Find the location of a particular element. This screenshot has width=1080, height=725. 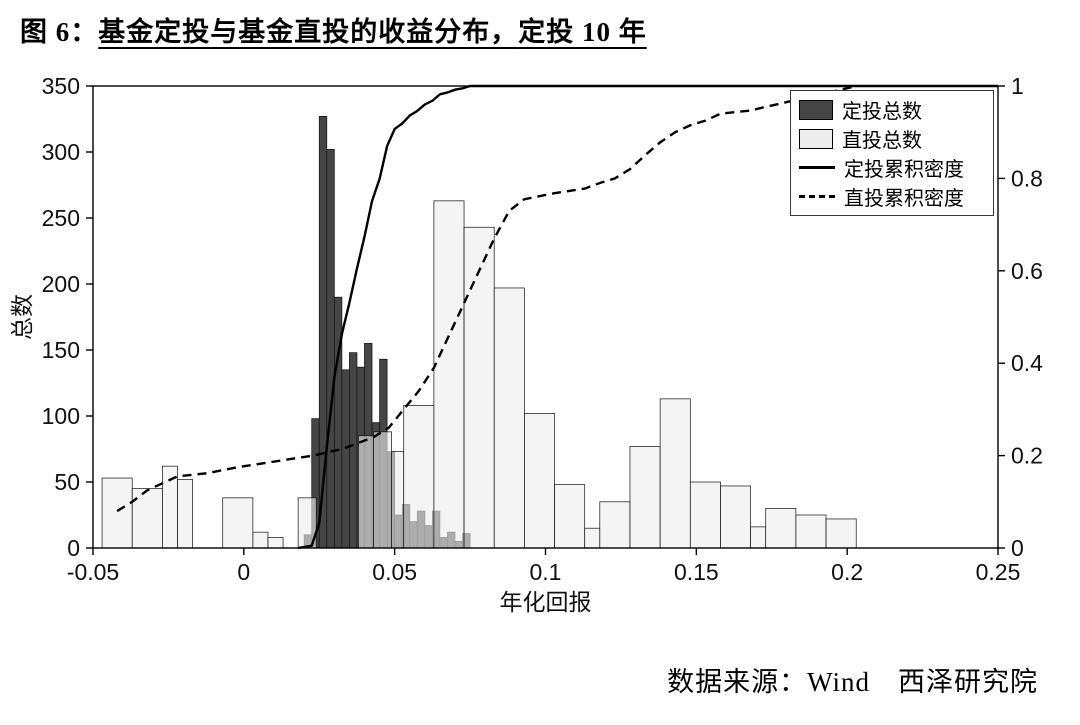

x-tick-label: -0.05 is located at coordinates (93, 572).